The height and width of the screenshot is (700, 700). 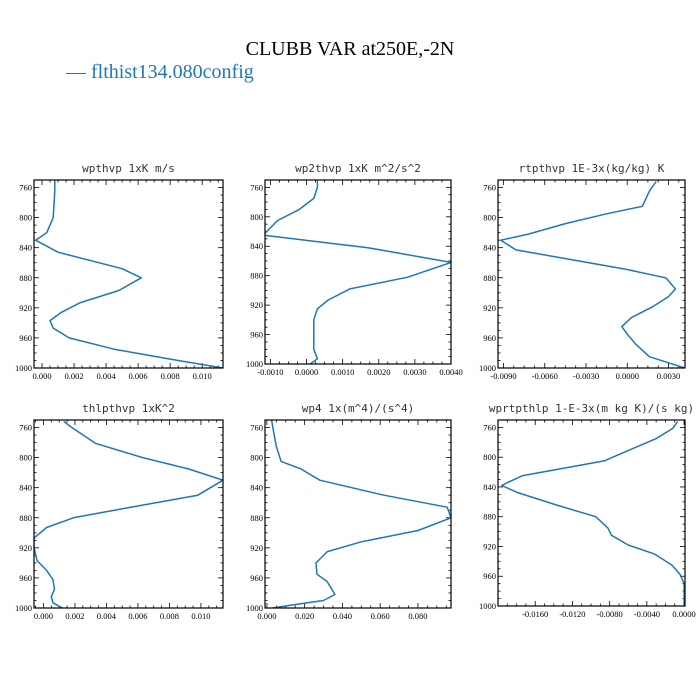 I want to click on panel-title: wprtpthlp 1-E-3x(m kg K)/(s kg), so click(x=591, y=408).